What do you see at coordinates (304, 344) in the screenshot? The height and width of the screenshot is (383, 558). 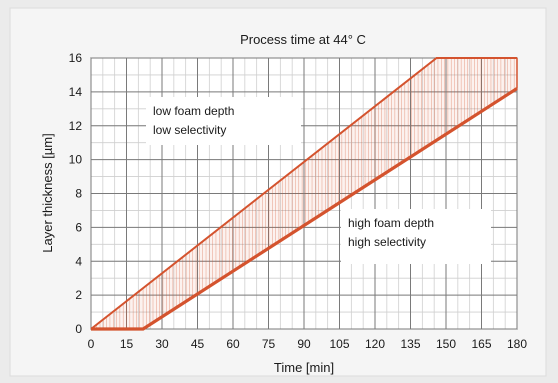 I see `x-tick-label: 90` at bounding box center [304, 344].